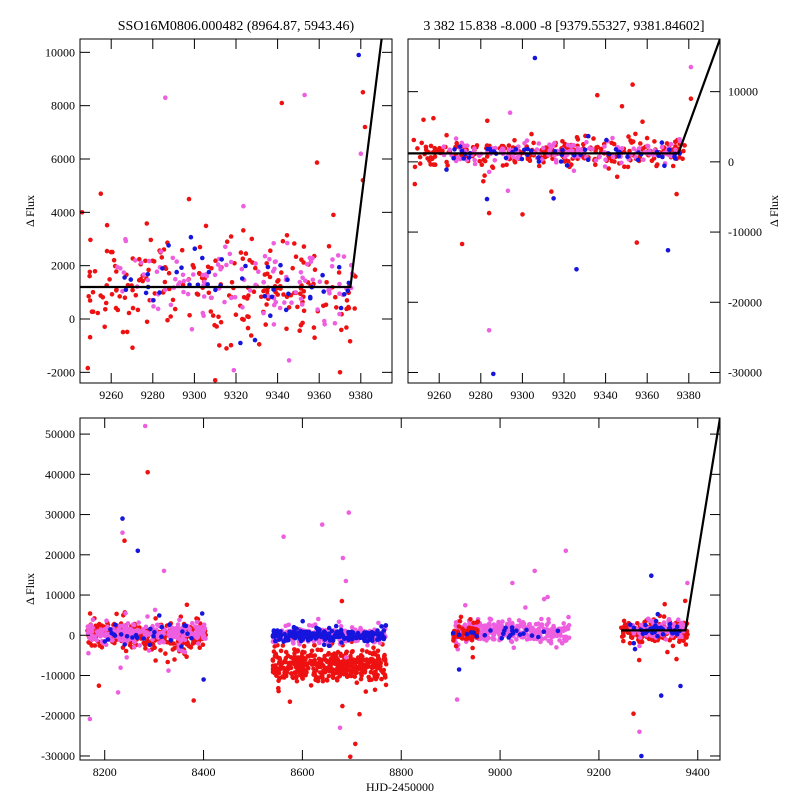 This screenshot has width=800, height=800. I want to click on x-tick-label: 8200, so click(105, 772).